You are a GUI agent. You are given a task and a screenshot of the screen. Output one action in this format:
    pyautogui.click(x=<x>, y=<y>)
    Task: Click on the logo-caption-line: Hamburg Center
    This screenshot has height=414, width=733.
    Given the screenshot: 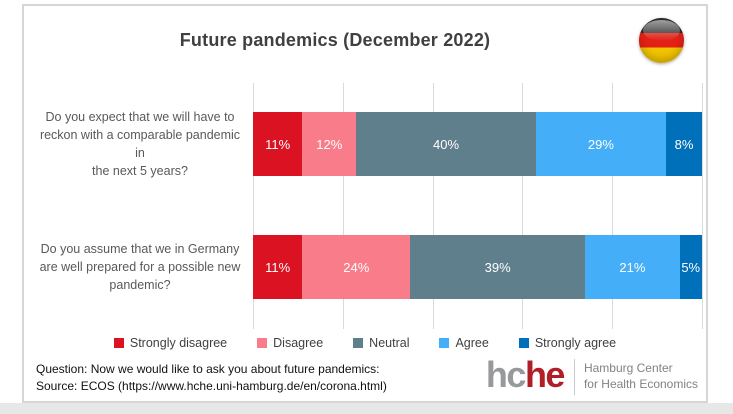 What is the action you would take?
    pyautogui.click(x=628, y=368)
    